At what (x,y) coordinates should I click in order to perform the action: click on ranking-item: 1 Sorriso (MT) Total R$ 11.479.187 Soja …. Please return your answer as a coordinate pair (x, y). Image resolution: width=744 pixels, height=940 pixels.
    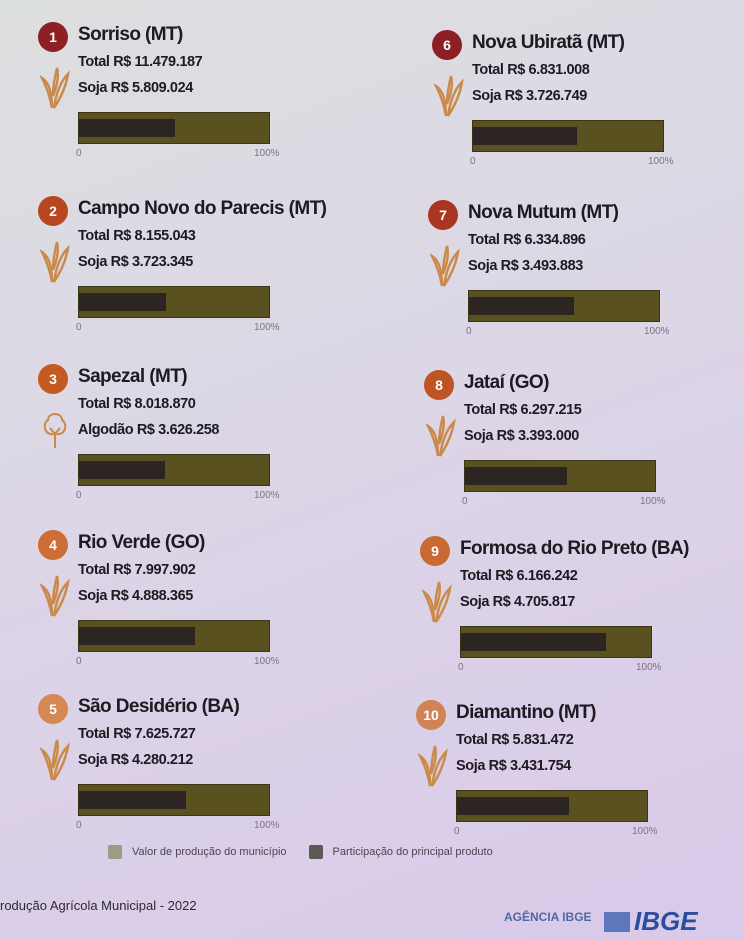
    Looking at the image, I should click on (198, 102).